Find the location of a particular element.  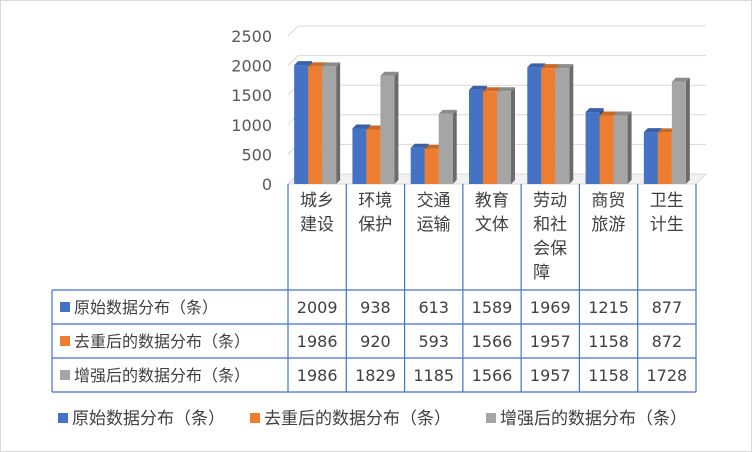

bar-2-2-top is located at coordinates (375, 127).